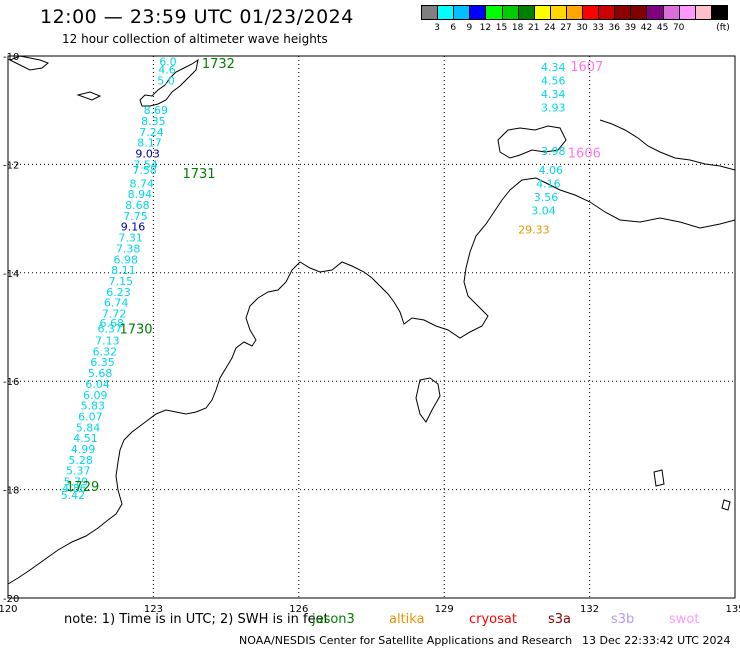  Describe the element at coordinates (485, 28) in the screenshot. I see `legend-tick-label: 12` at that location.